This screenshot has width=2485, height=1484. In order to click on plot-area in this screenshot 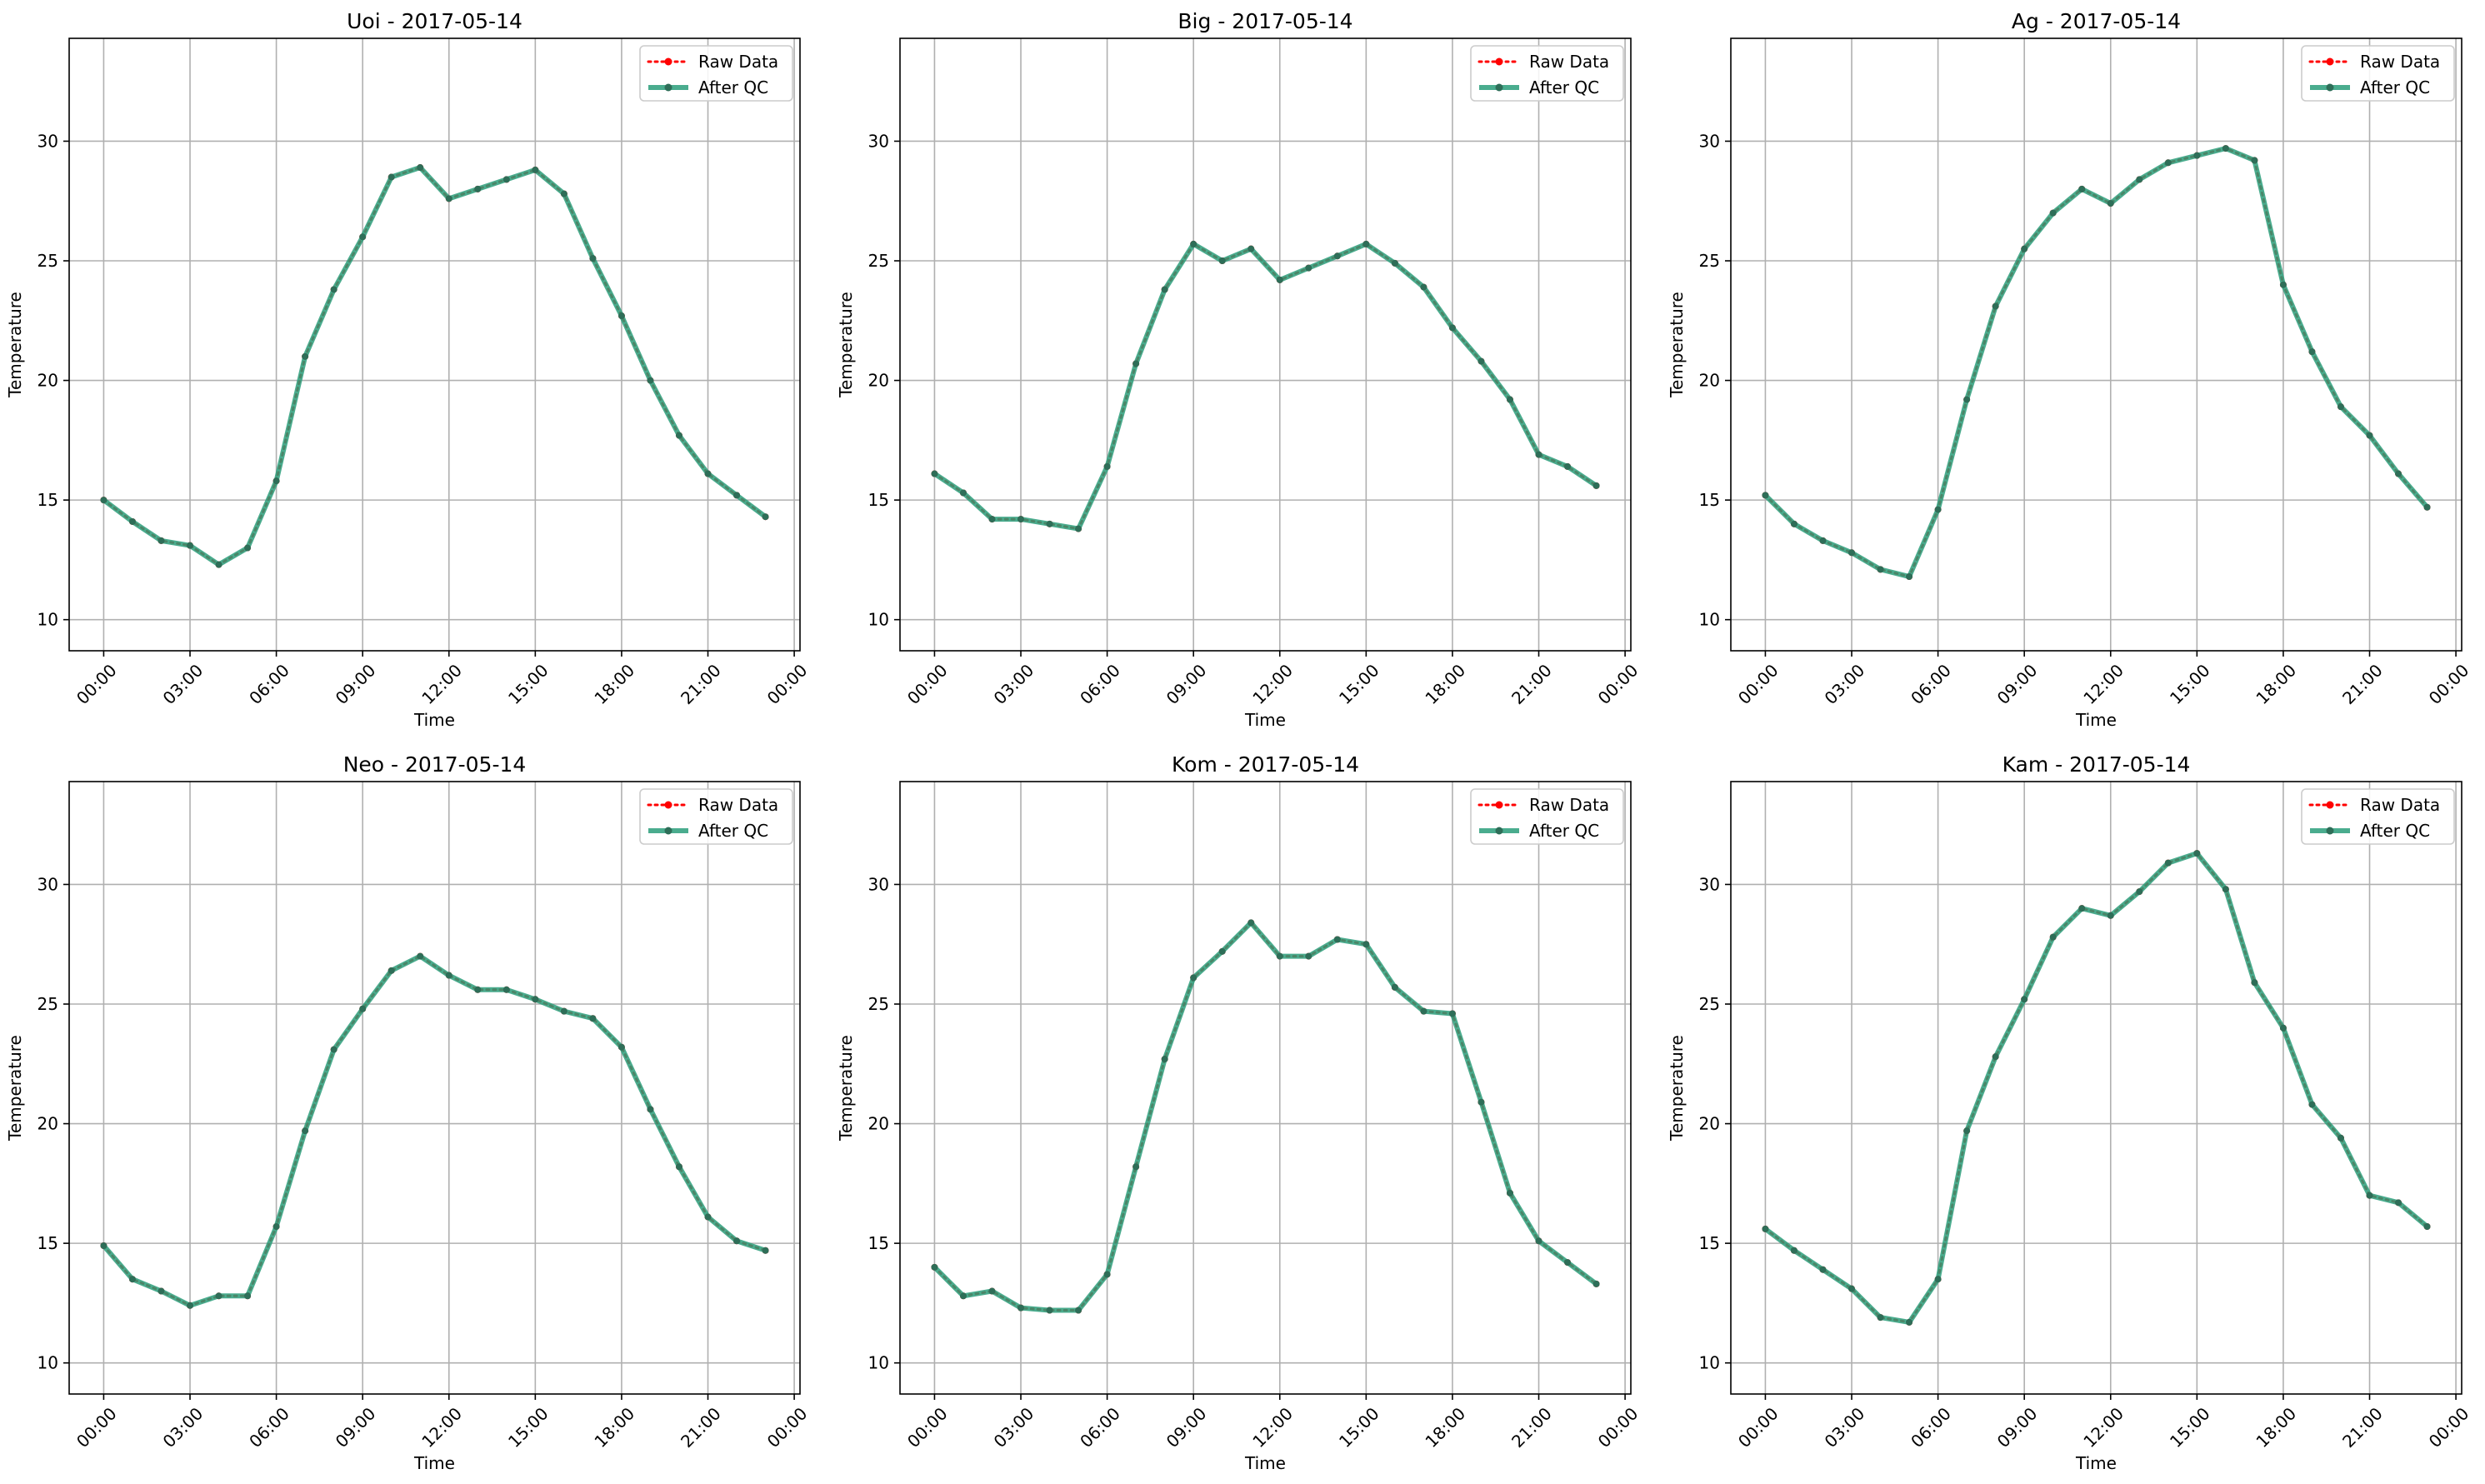, I will do `click(2096, 344)`.